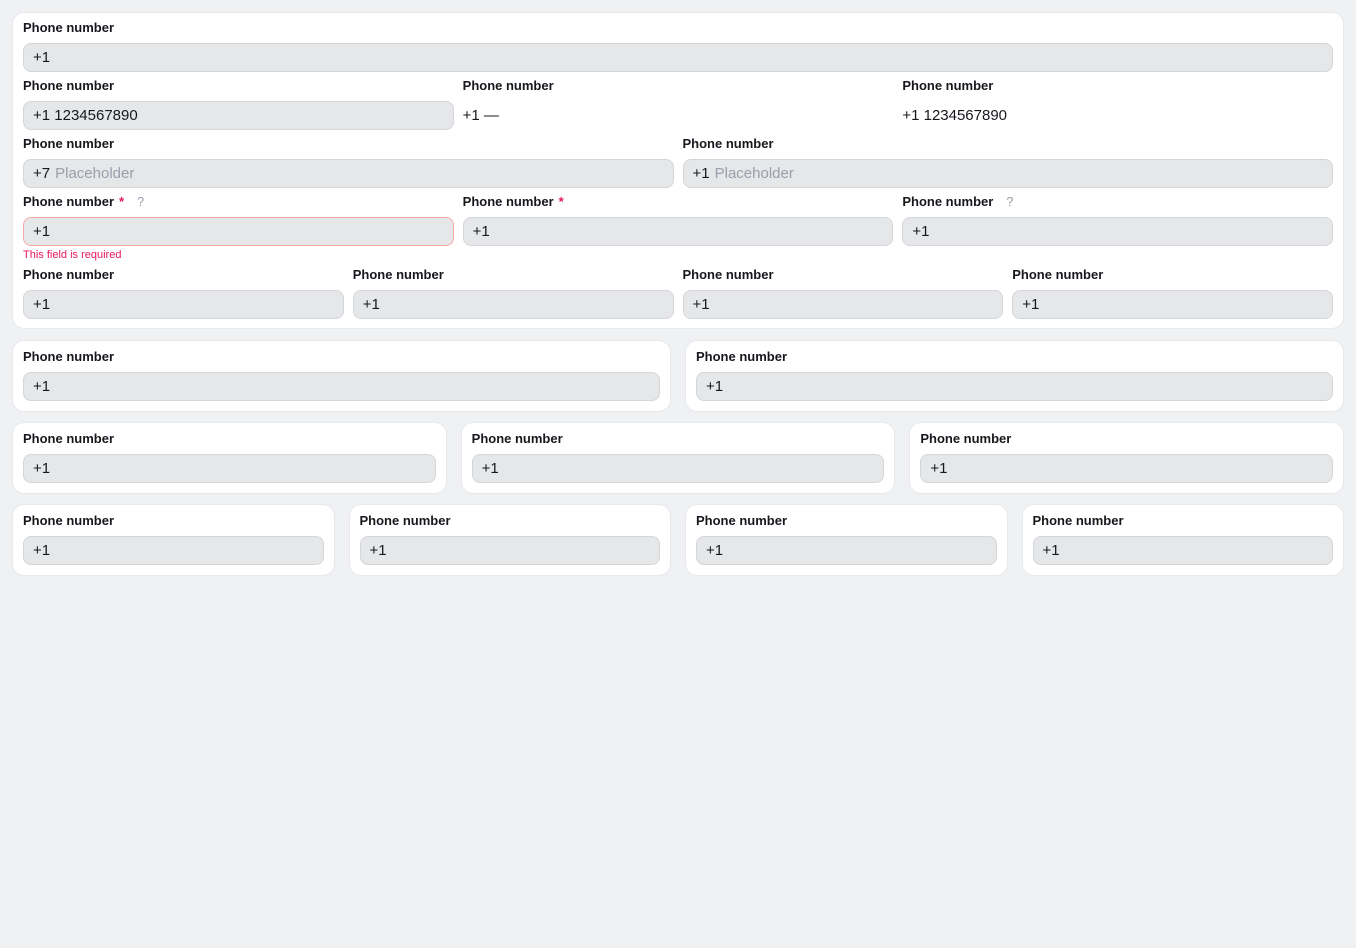  What do you see at coordinates (85, 115) in the screenshot?
I see `phone-value: +1 1234567890` at bounding box center [85, 115].